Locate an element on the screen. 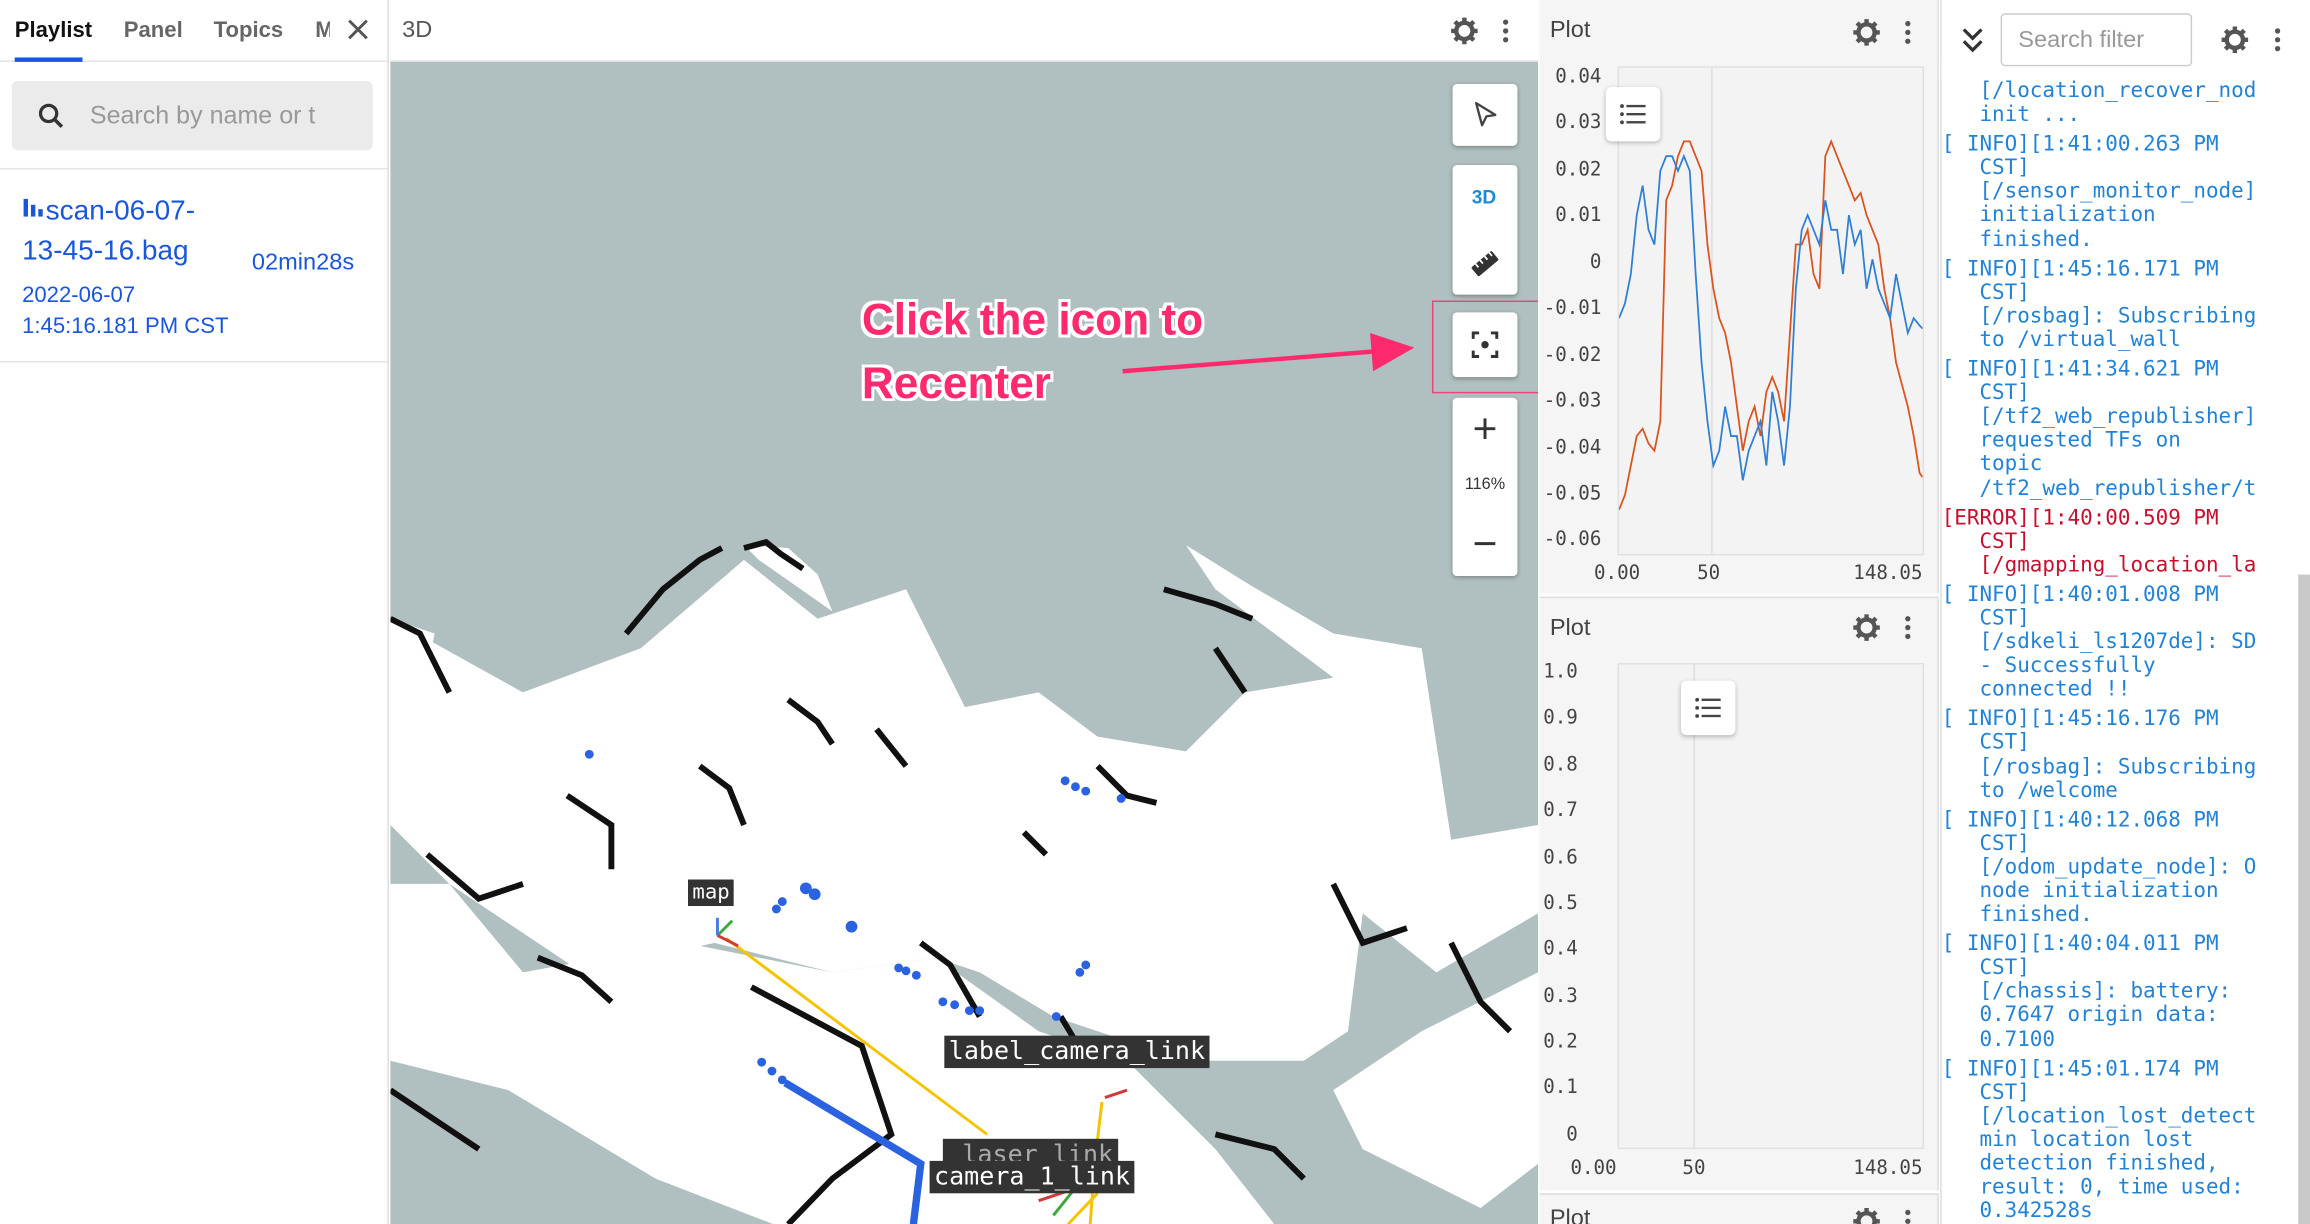 This screenshot has height=1224, width=2310. y-tick: -0.02 is located at coordinates (1572, 355).